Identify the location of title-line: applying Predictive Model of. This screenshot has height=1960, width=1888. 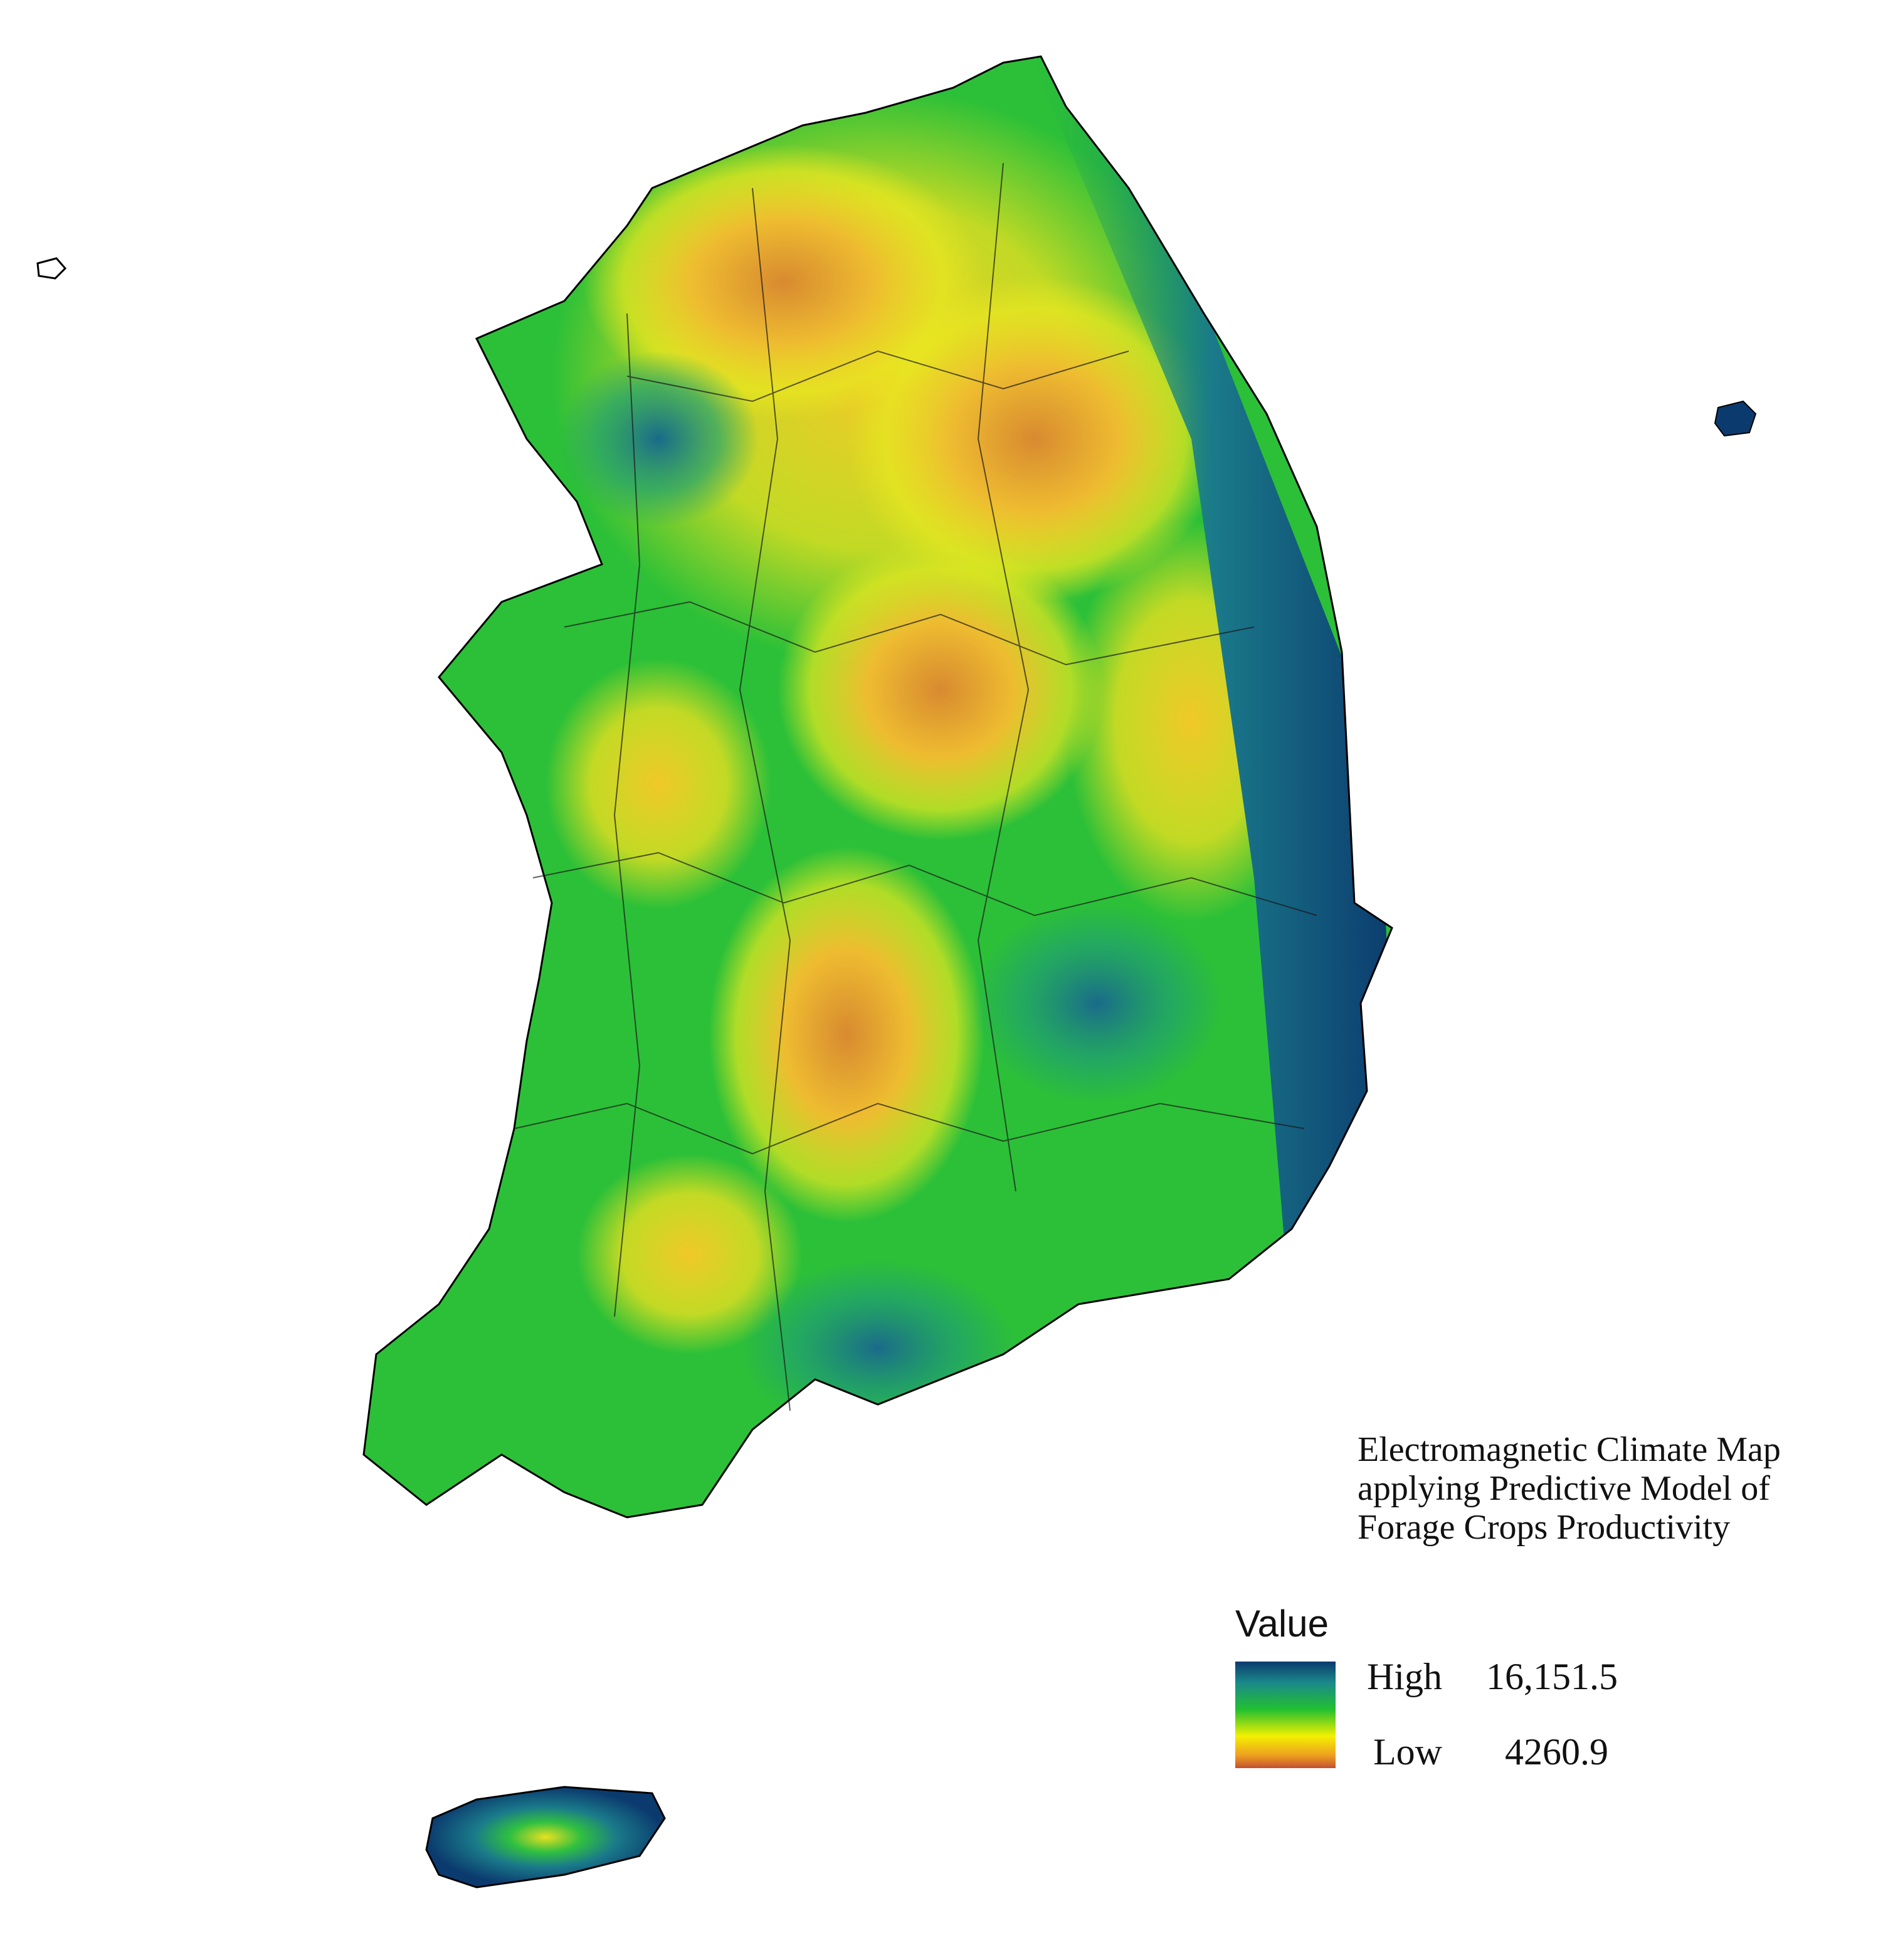
(1564, 1488).